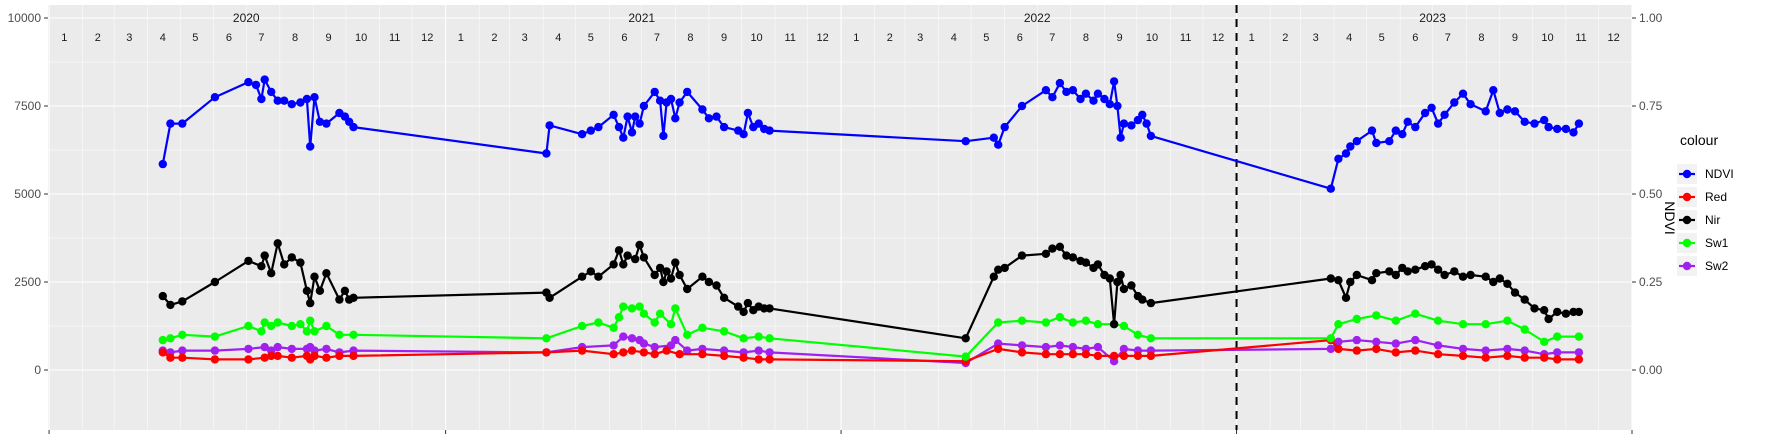 This screenshot has width=1773, height=442. What do you see at coordinates (1316, 38) in the screenshot?
I see `month-label: 3` at bounding box center [1316, 38].